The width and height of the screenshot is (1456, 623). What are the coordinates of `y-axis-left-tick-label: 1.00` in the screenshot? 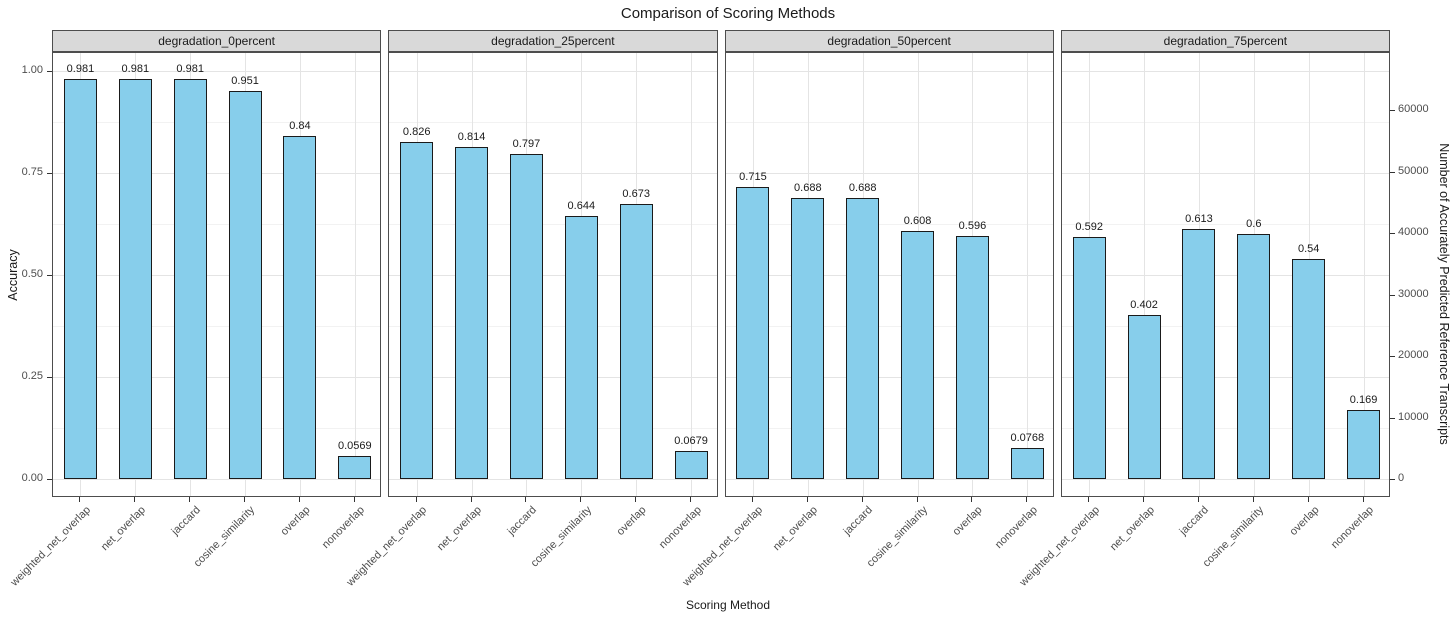 It's located at (32, 70).